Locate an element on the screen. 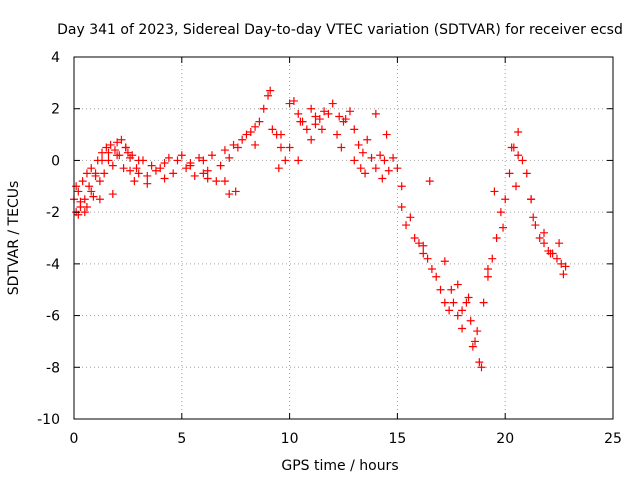  y-tick-label: -10 is located at coordinates (48, 420).